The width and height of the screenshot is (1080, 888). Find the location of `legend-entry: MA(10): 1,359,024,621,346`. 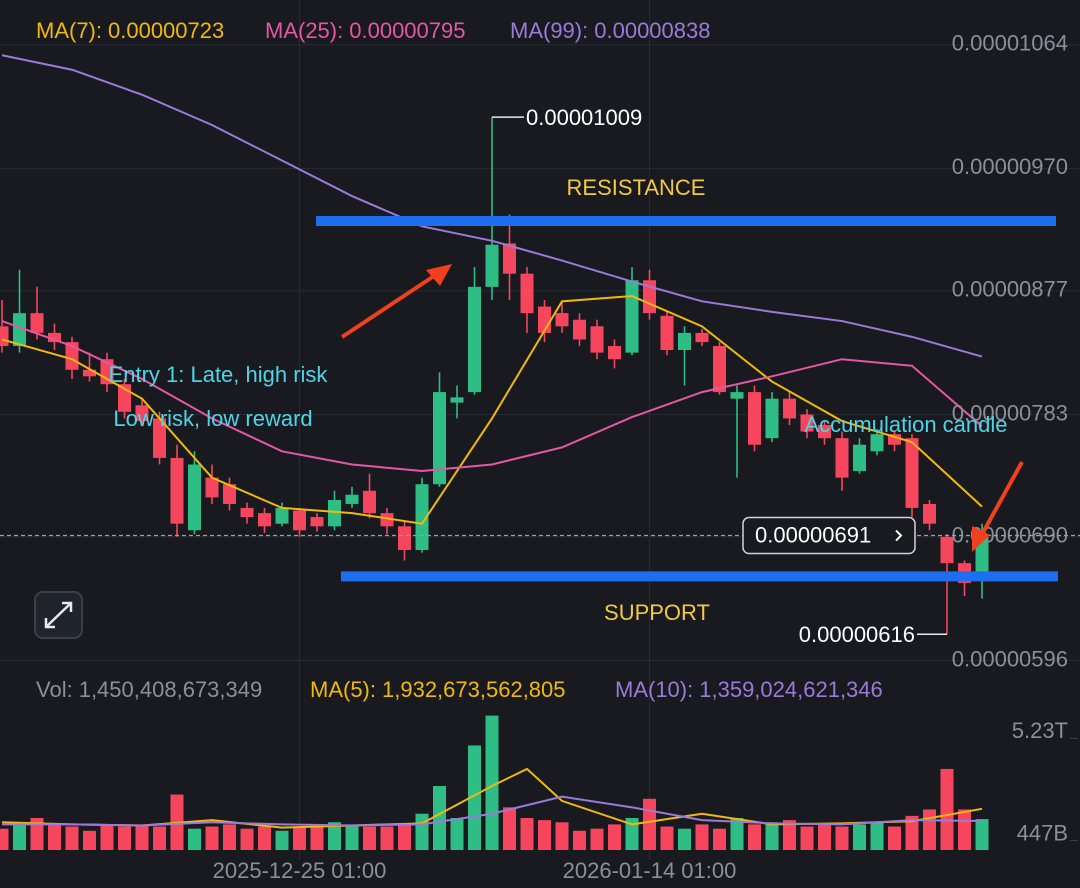

legend-entry: MA(10): 1,359,024,621,346 is located at coordinates (749, 689).